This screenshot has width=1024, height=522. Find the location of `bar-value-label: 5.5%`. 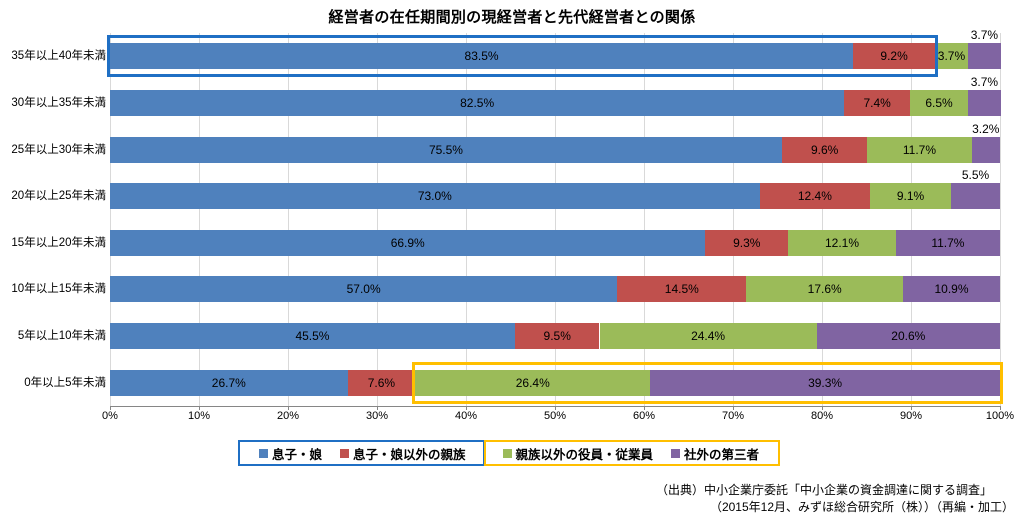

bar-value-label: 5.5% is located at coordinates (975, 175).